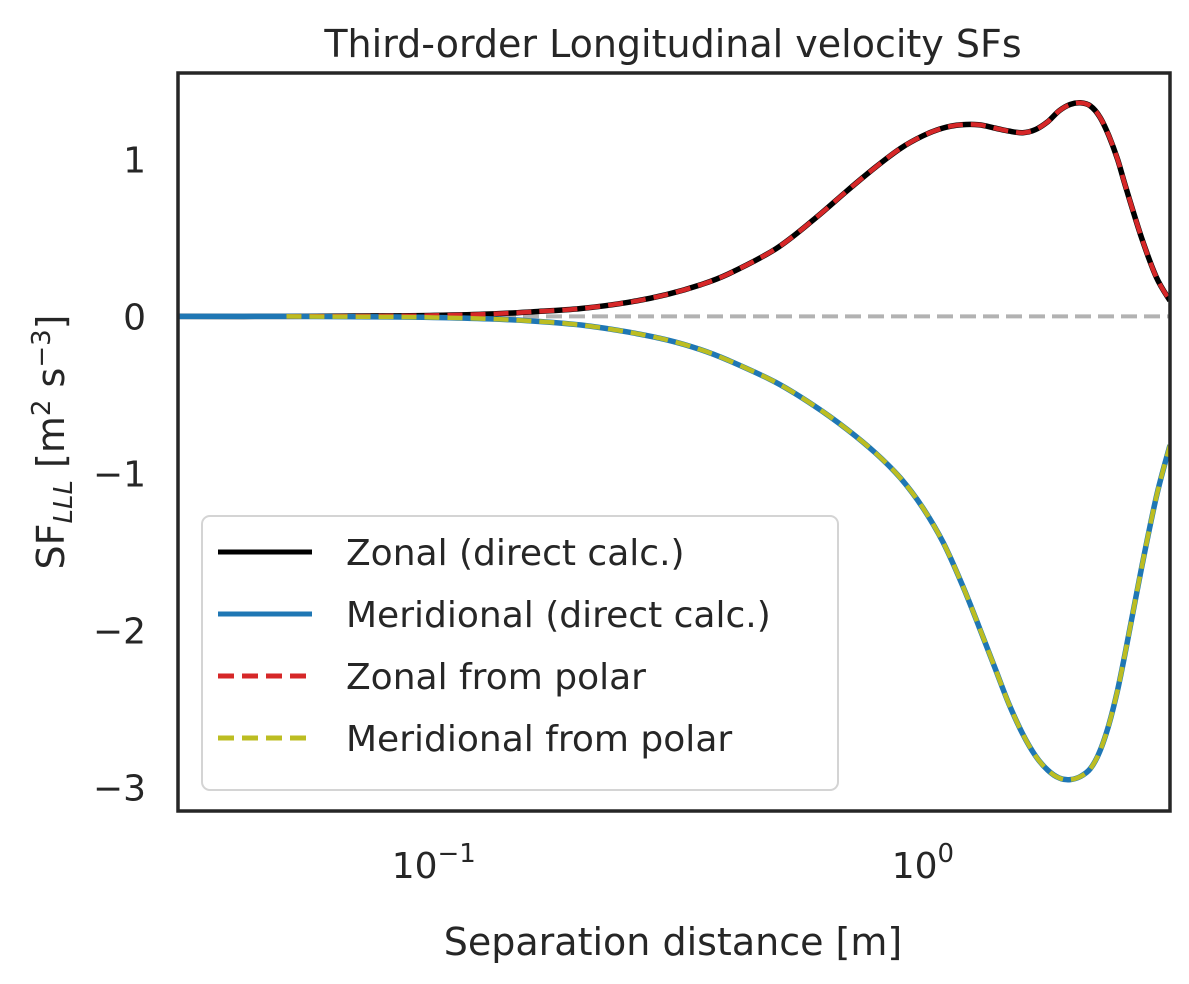  Describe the element at coordinates (119, 631) in the screenshot. I see `y-tick-label: −2` at that location.